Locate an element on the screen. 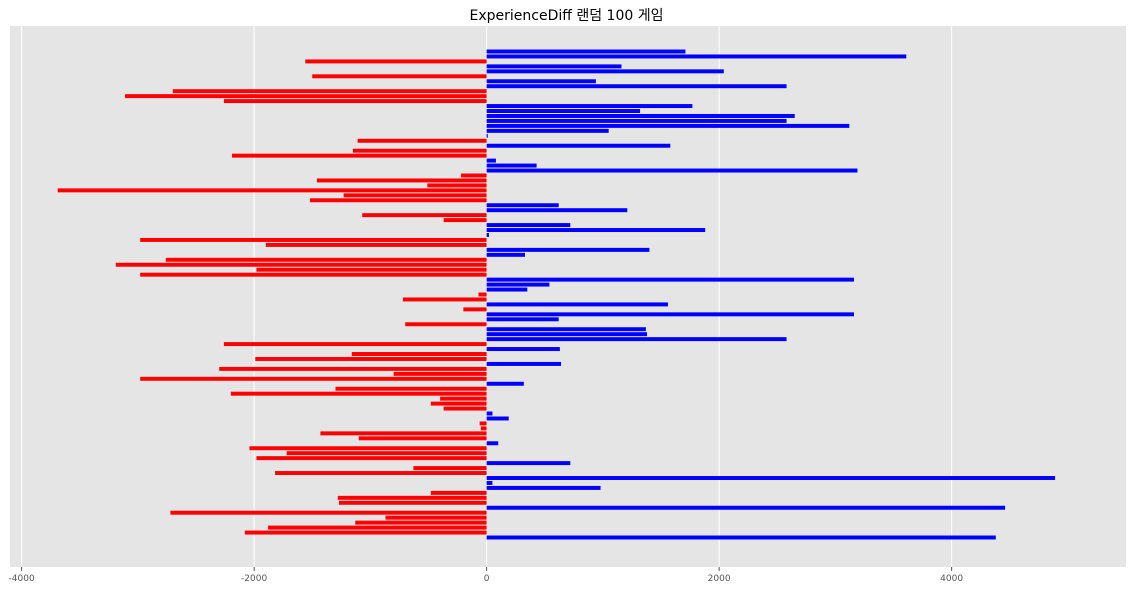 This screenshot has height=592, width=1133. chart-title: ExperienceDiff 랜덤 100 게임 is located at coordinates (566, 16).